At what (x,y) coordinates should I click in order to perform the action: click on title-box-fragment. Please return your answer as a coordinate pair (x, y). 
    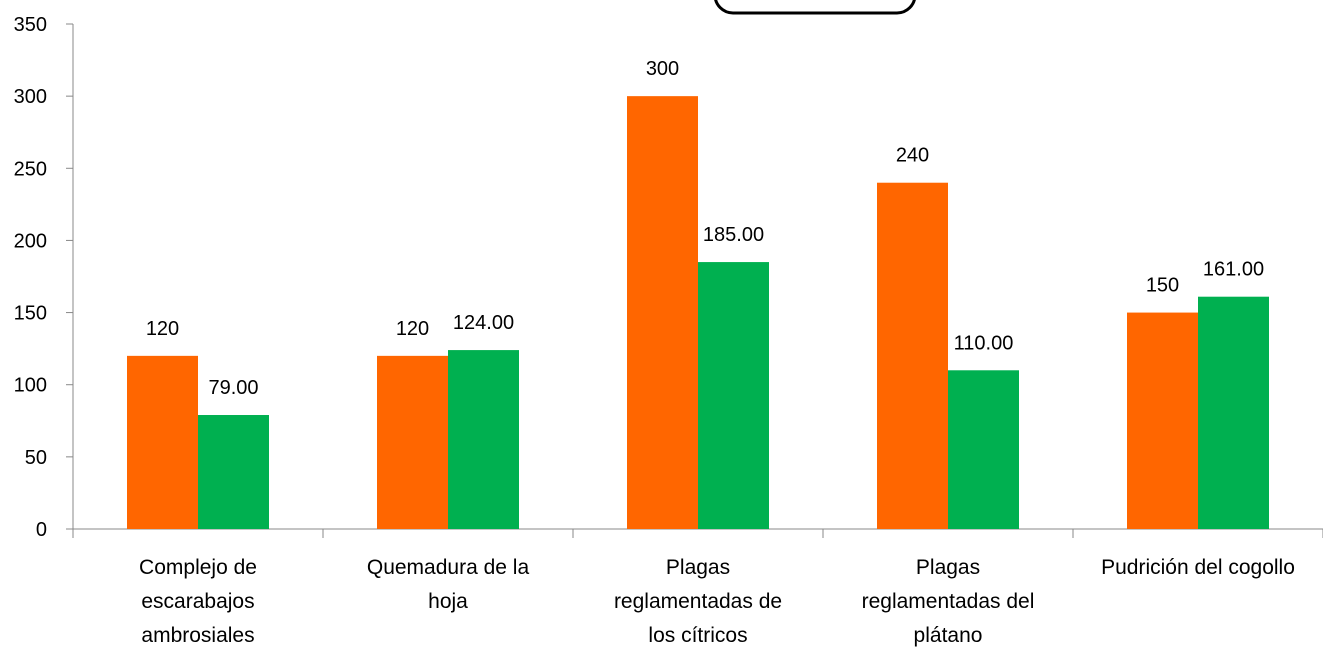
    Looking at the image, I should click on (815, 7).